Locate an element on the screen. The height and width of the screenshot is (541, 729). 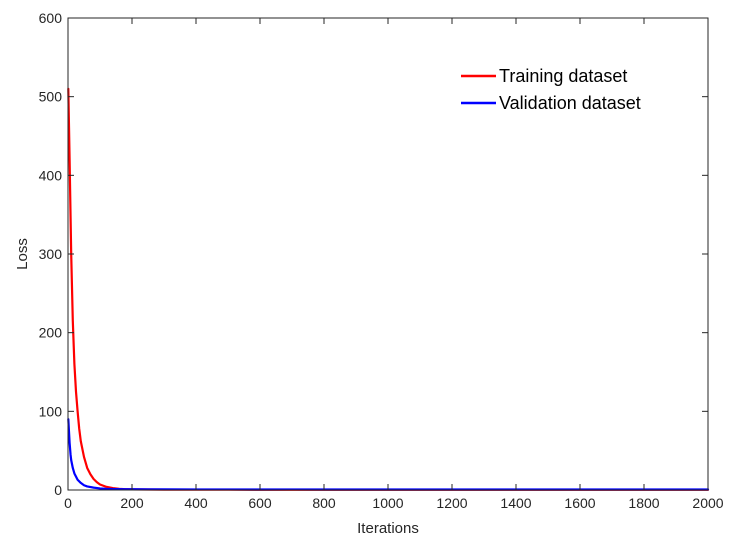
y-axis-title: Loss is located at coordinates (22, 254).